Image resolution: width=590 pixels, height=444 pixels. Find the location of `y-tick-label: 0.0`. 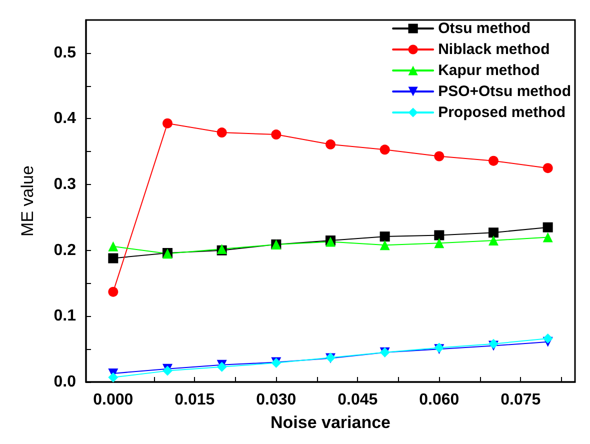

y-tick-label: 0.0 is located at coordinates (65, 382).